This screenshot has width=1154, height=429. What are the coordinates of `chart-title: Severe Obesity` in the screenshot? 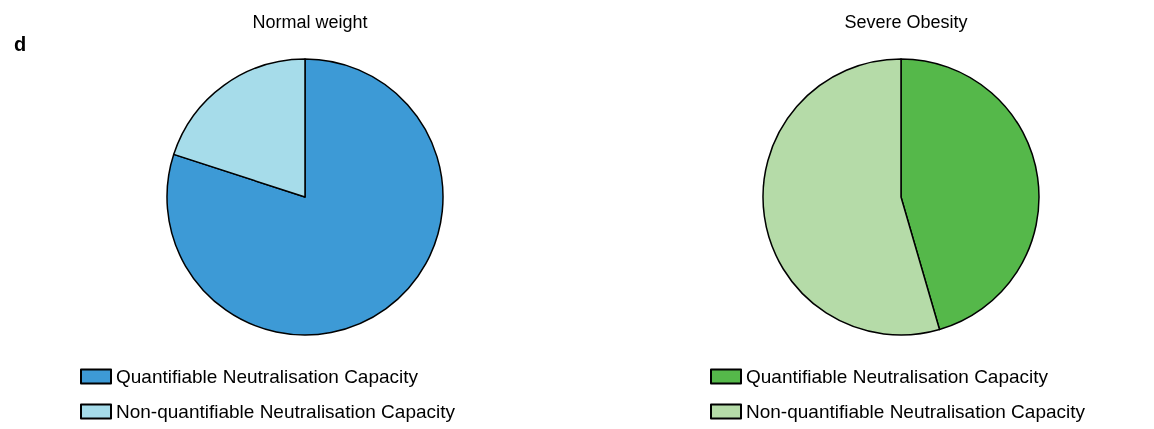 It's located at (906, 22).